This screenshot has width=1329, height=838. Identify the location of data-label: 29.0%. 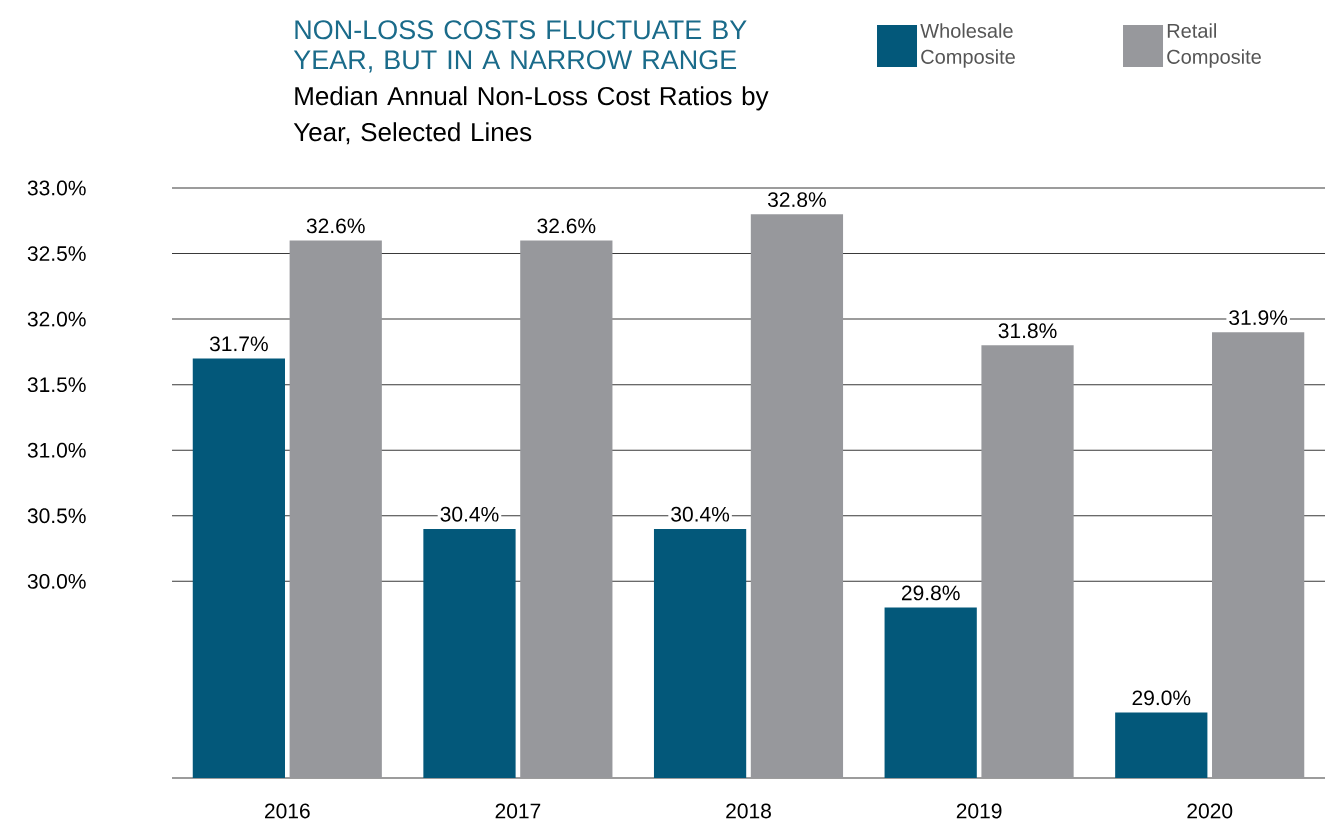
(1161, 698).